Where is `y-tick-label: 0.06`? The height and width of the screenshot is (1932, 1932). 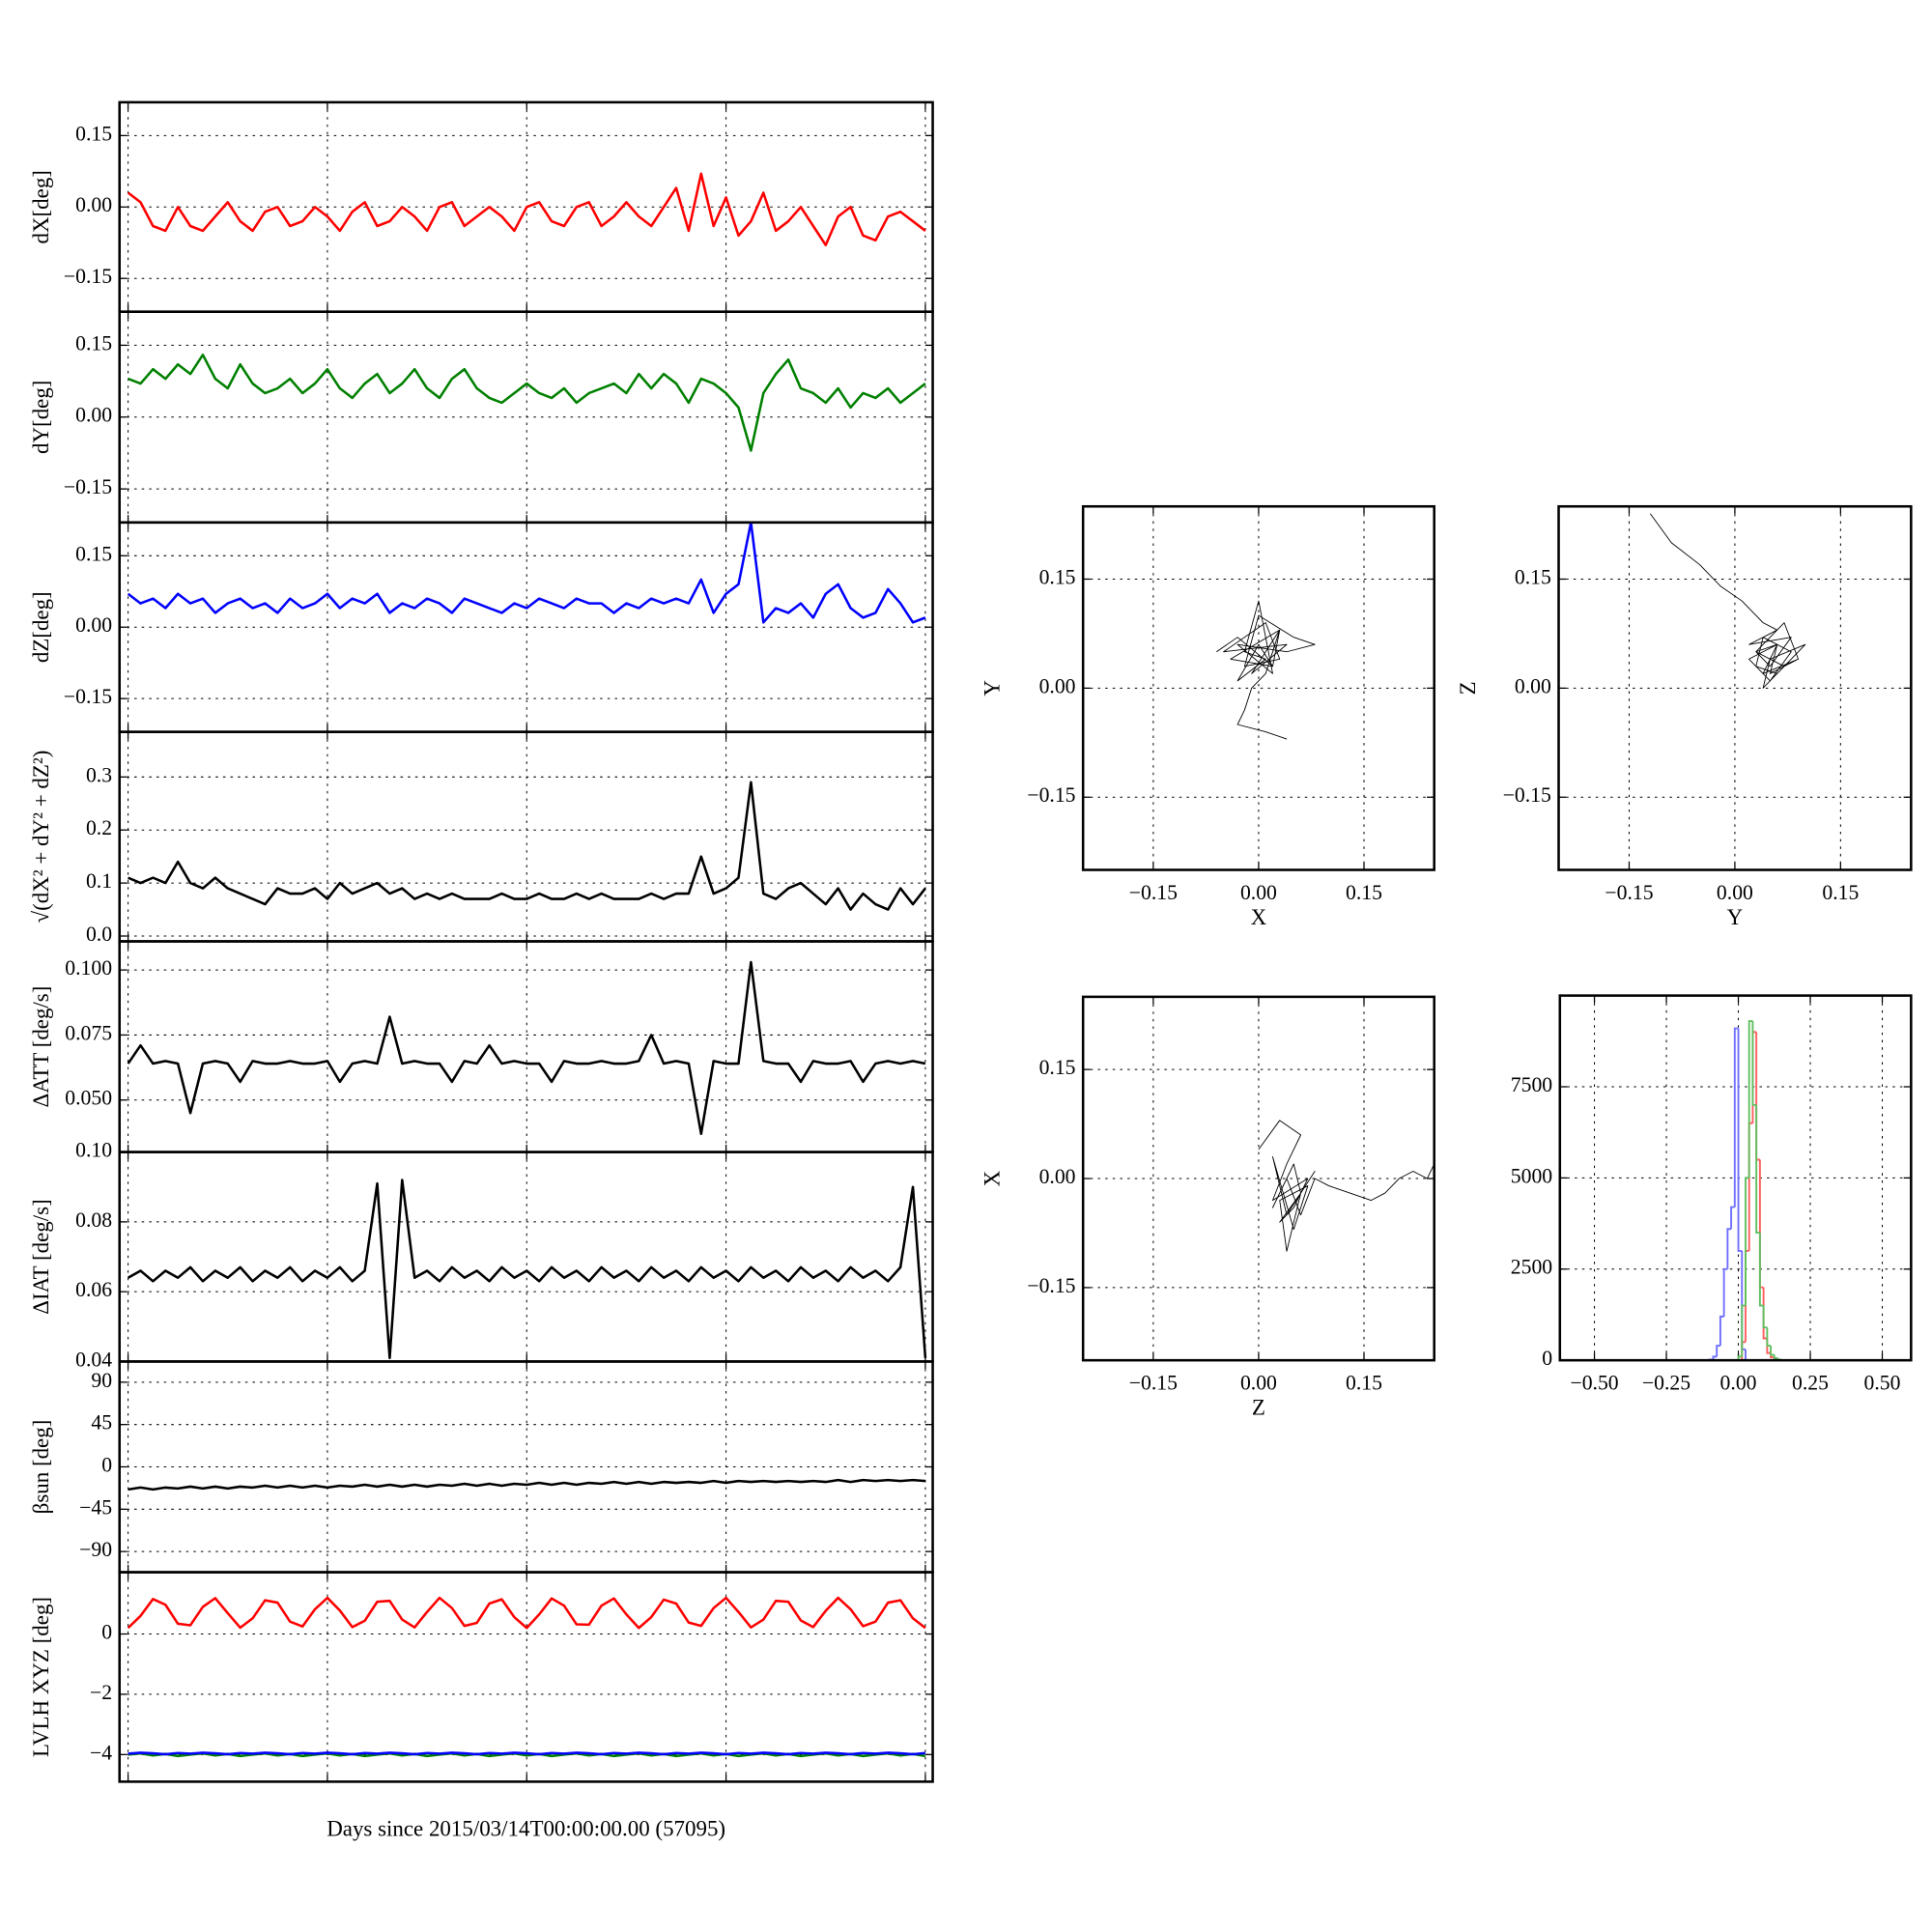 y-tick-label: 0.06 is located at coordinates (93, 1289).